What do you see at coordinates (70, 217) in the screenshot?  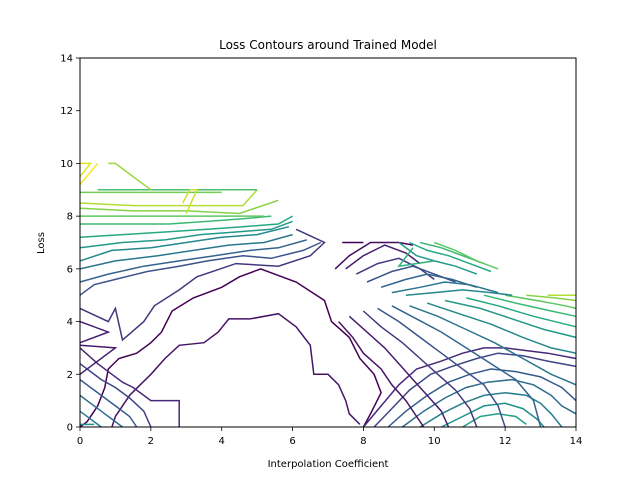 I see `y-tick-label: 8` at bounding box center [70, 217].